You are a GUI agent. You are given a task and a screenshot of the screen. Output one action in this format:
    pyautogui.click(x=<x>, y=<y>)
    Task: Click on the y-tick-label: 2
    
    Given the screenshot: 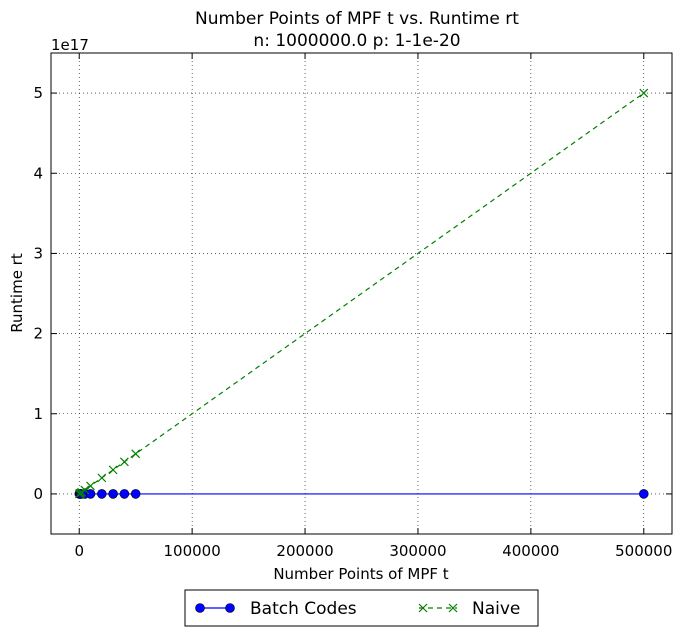 What is the action you would take?
    pyautogui.click(x=38, y=334)
    